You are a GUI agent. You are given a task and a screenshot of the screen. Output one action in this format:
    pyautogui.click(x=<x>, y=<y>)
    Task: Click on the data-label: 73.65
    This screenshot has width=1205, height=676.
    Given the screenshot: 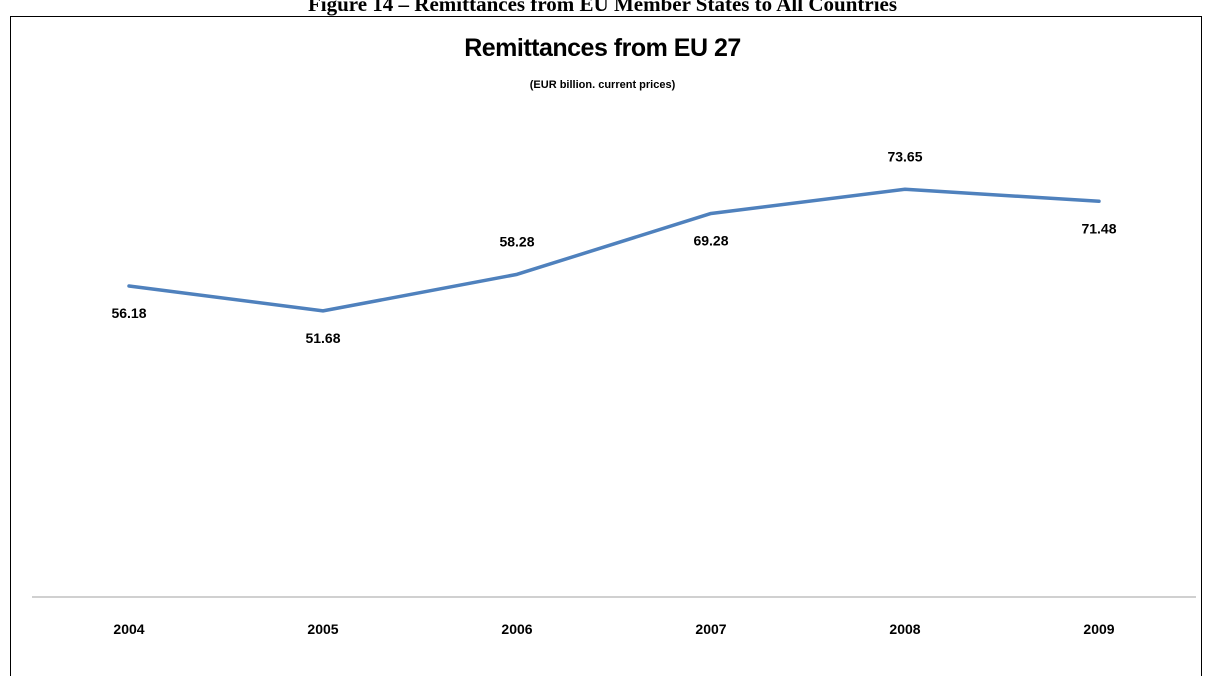 What is the action you would take?
    pyautogui.click(x=904, y=156)
    